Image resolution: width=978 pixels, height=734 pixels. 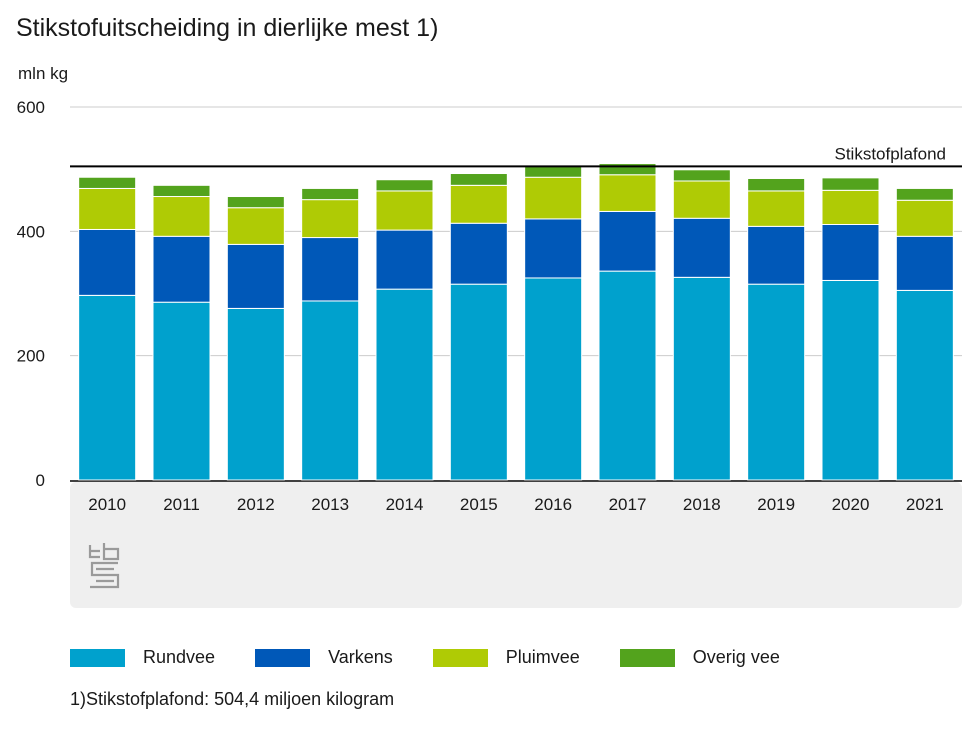 What do you see at coordinates (255, 276) in the screenshot?
I see `bar-varkens-2012` at bounding box center [255, 276].